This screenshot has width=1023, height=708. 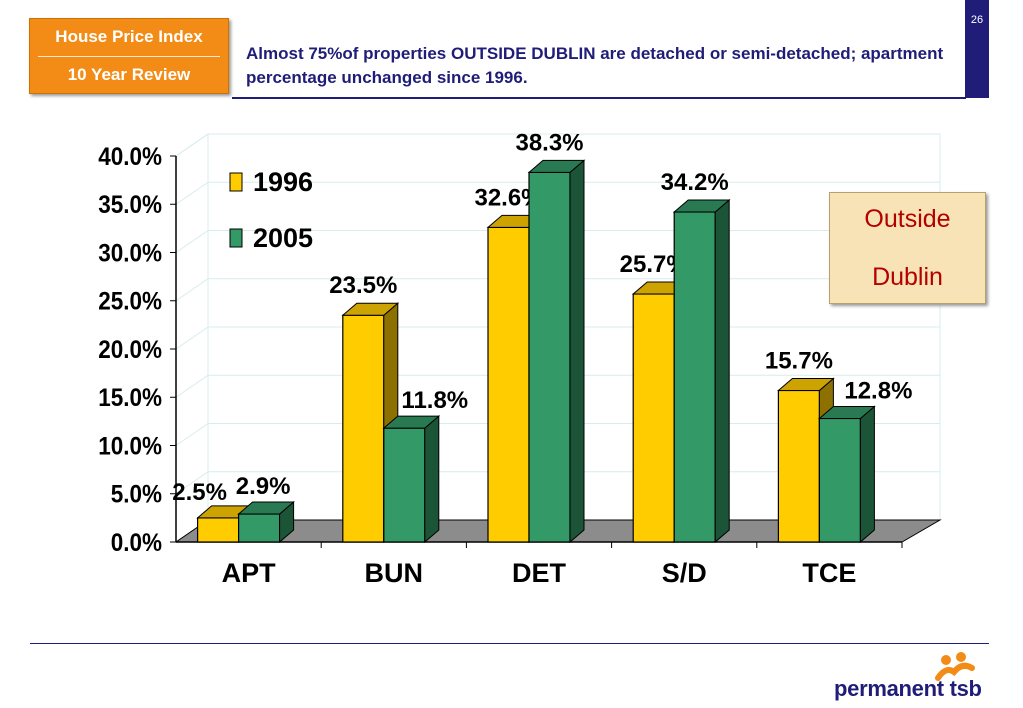 I want to click on bar-1996-tce, so click(x=799, y=466).